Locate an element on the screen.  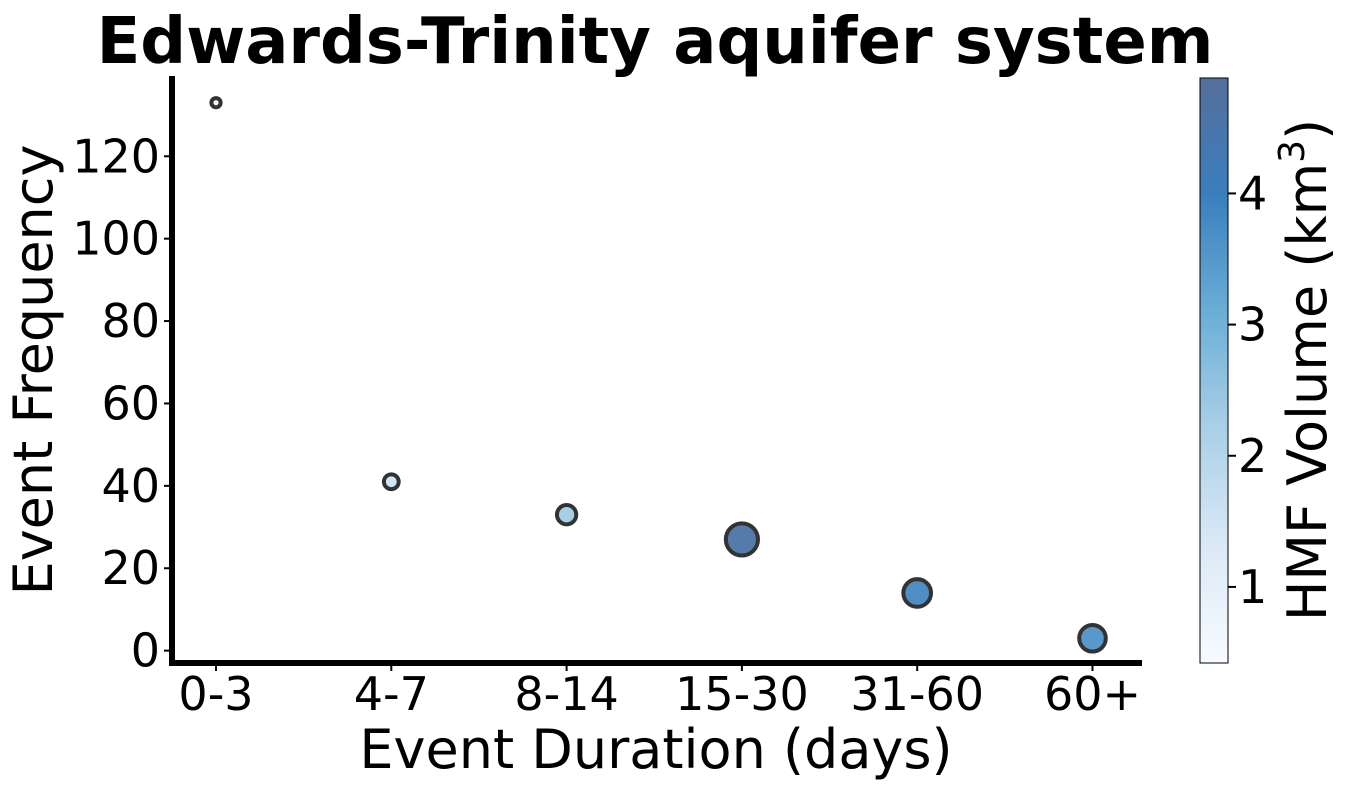
colorbar-tick-label: 1 is located at coordinates (1252, 587).